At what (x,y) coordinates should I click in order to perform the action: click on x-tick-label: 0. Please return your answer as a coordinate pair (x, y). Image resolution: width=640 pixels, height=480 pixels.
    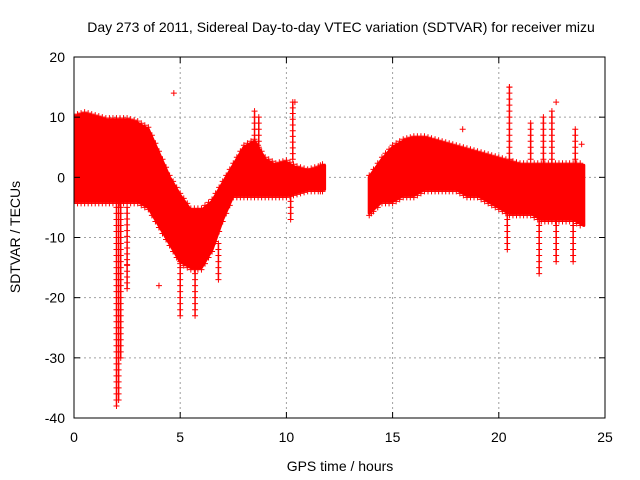
    Looking at the image, I should click on (74, 437).